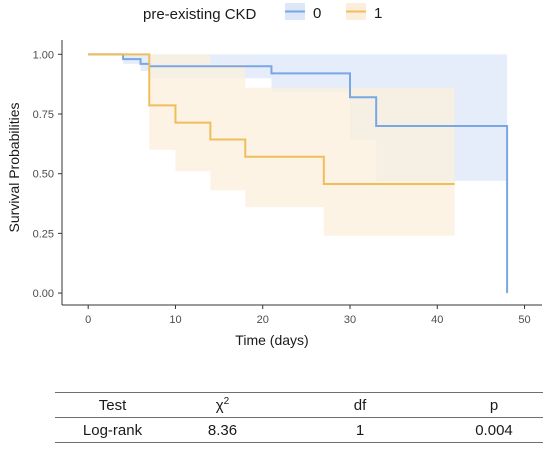 The height and width of the screenshot is (452, 550). I want to click on chi-symbol: χ, so click(219, 405).